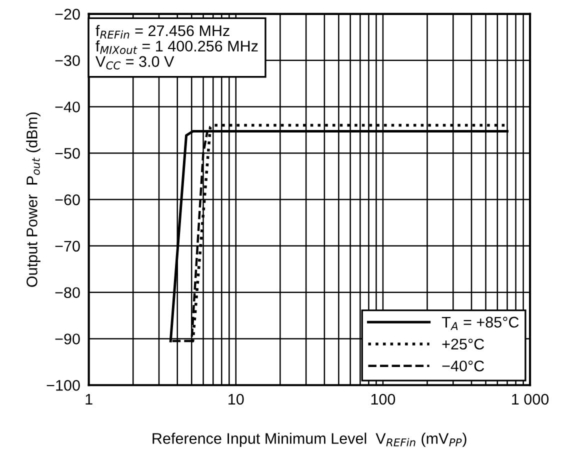 This screenshot has width=573, height=464. What do you see at coordinates (67, 200) in the screenshot?
I see `y-tick-label: −60` at bounding box center [67, 200].